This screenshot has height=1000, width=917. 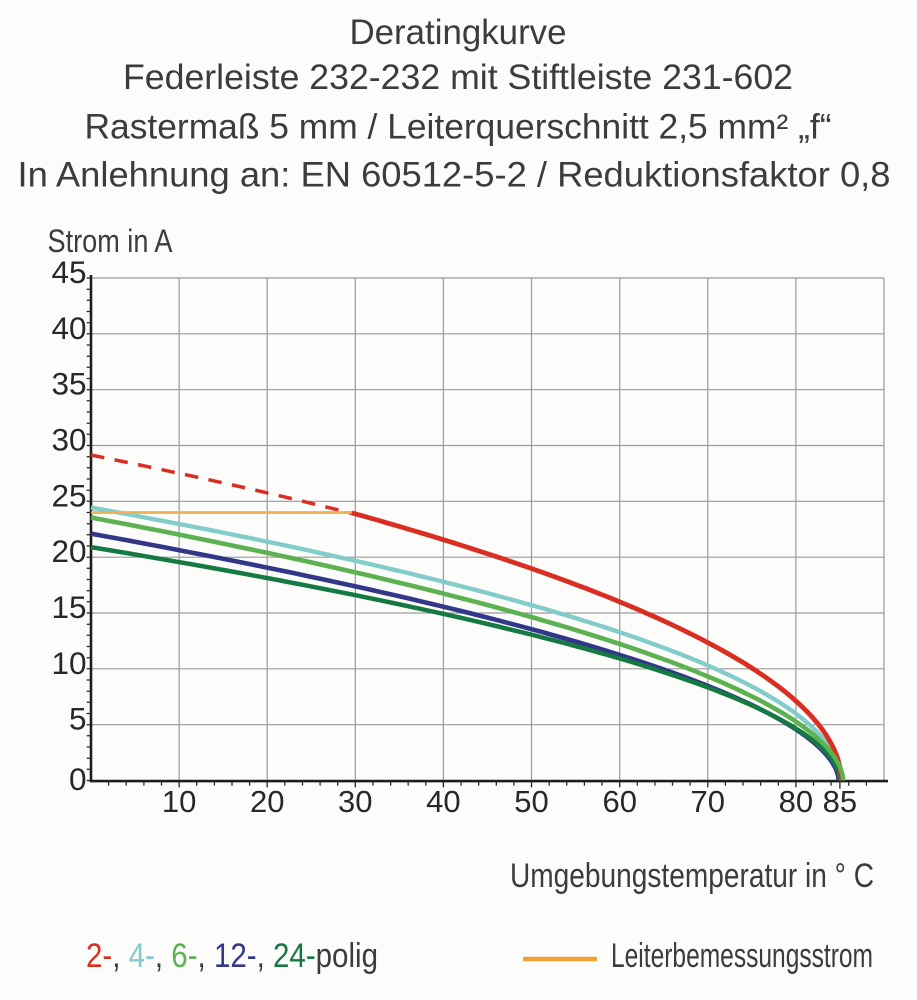 What do you see at coordinates (796, 801) in the screenshot?
I see `svg-text: 80` at bounding box center [796, 801].